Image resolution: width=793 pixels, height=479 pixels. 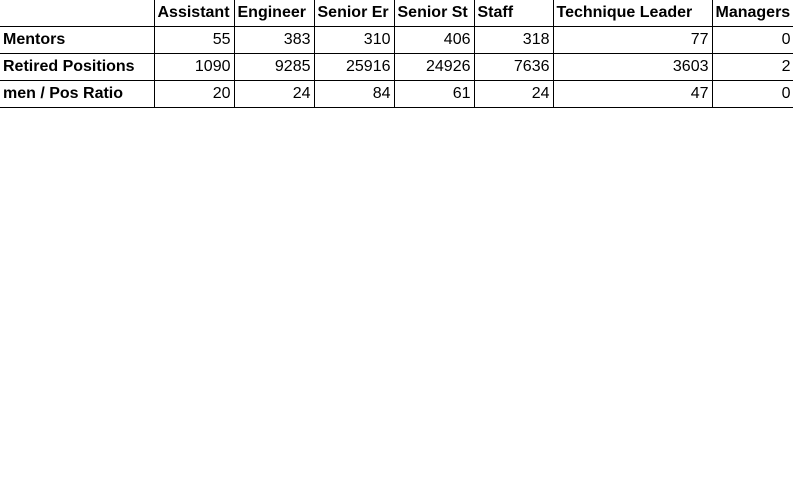 What do you see at coordinates (752, 67) in the screenshot?
I see `cell-retired-managers: 2` at bounding box center [752, 67].